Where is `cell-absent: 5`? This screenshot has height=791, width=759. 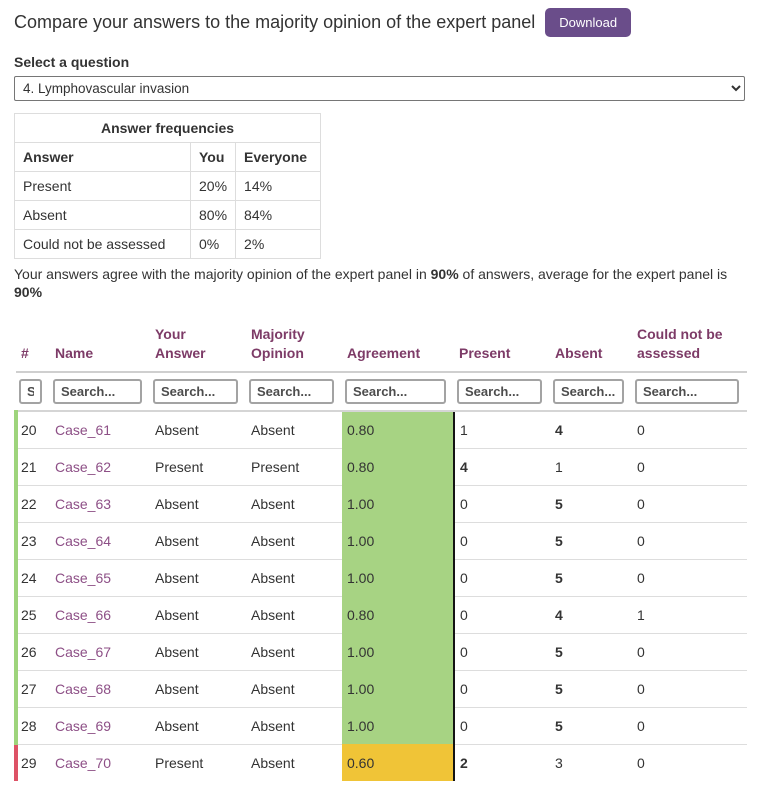
cell-absent: 5 is located at coordinates (591, 577).